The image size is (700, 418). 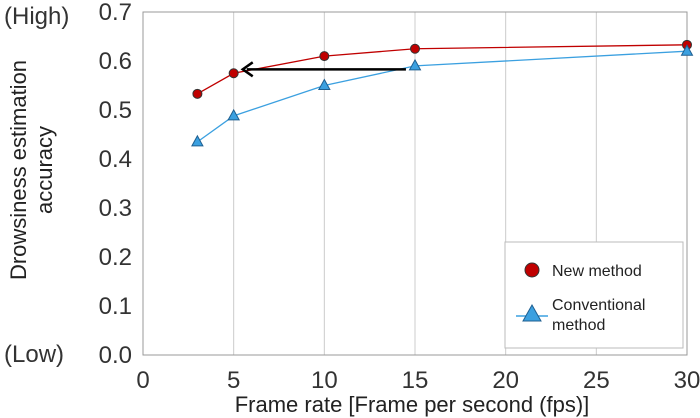 What do you see at coordinates (34, 354) in the screenshot?
I see `y-low-annotation: (Low)` at bounding box center [34, 354].